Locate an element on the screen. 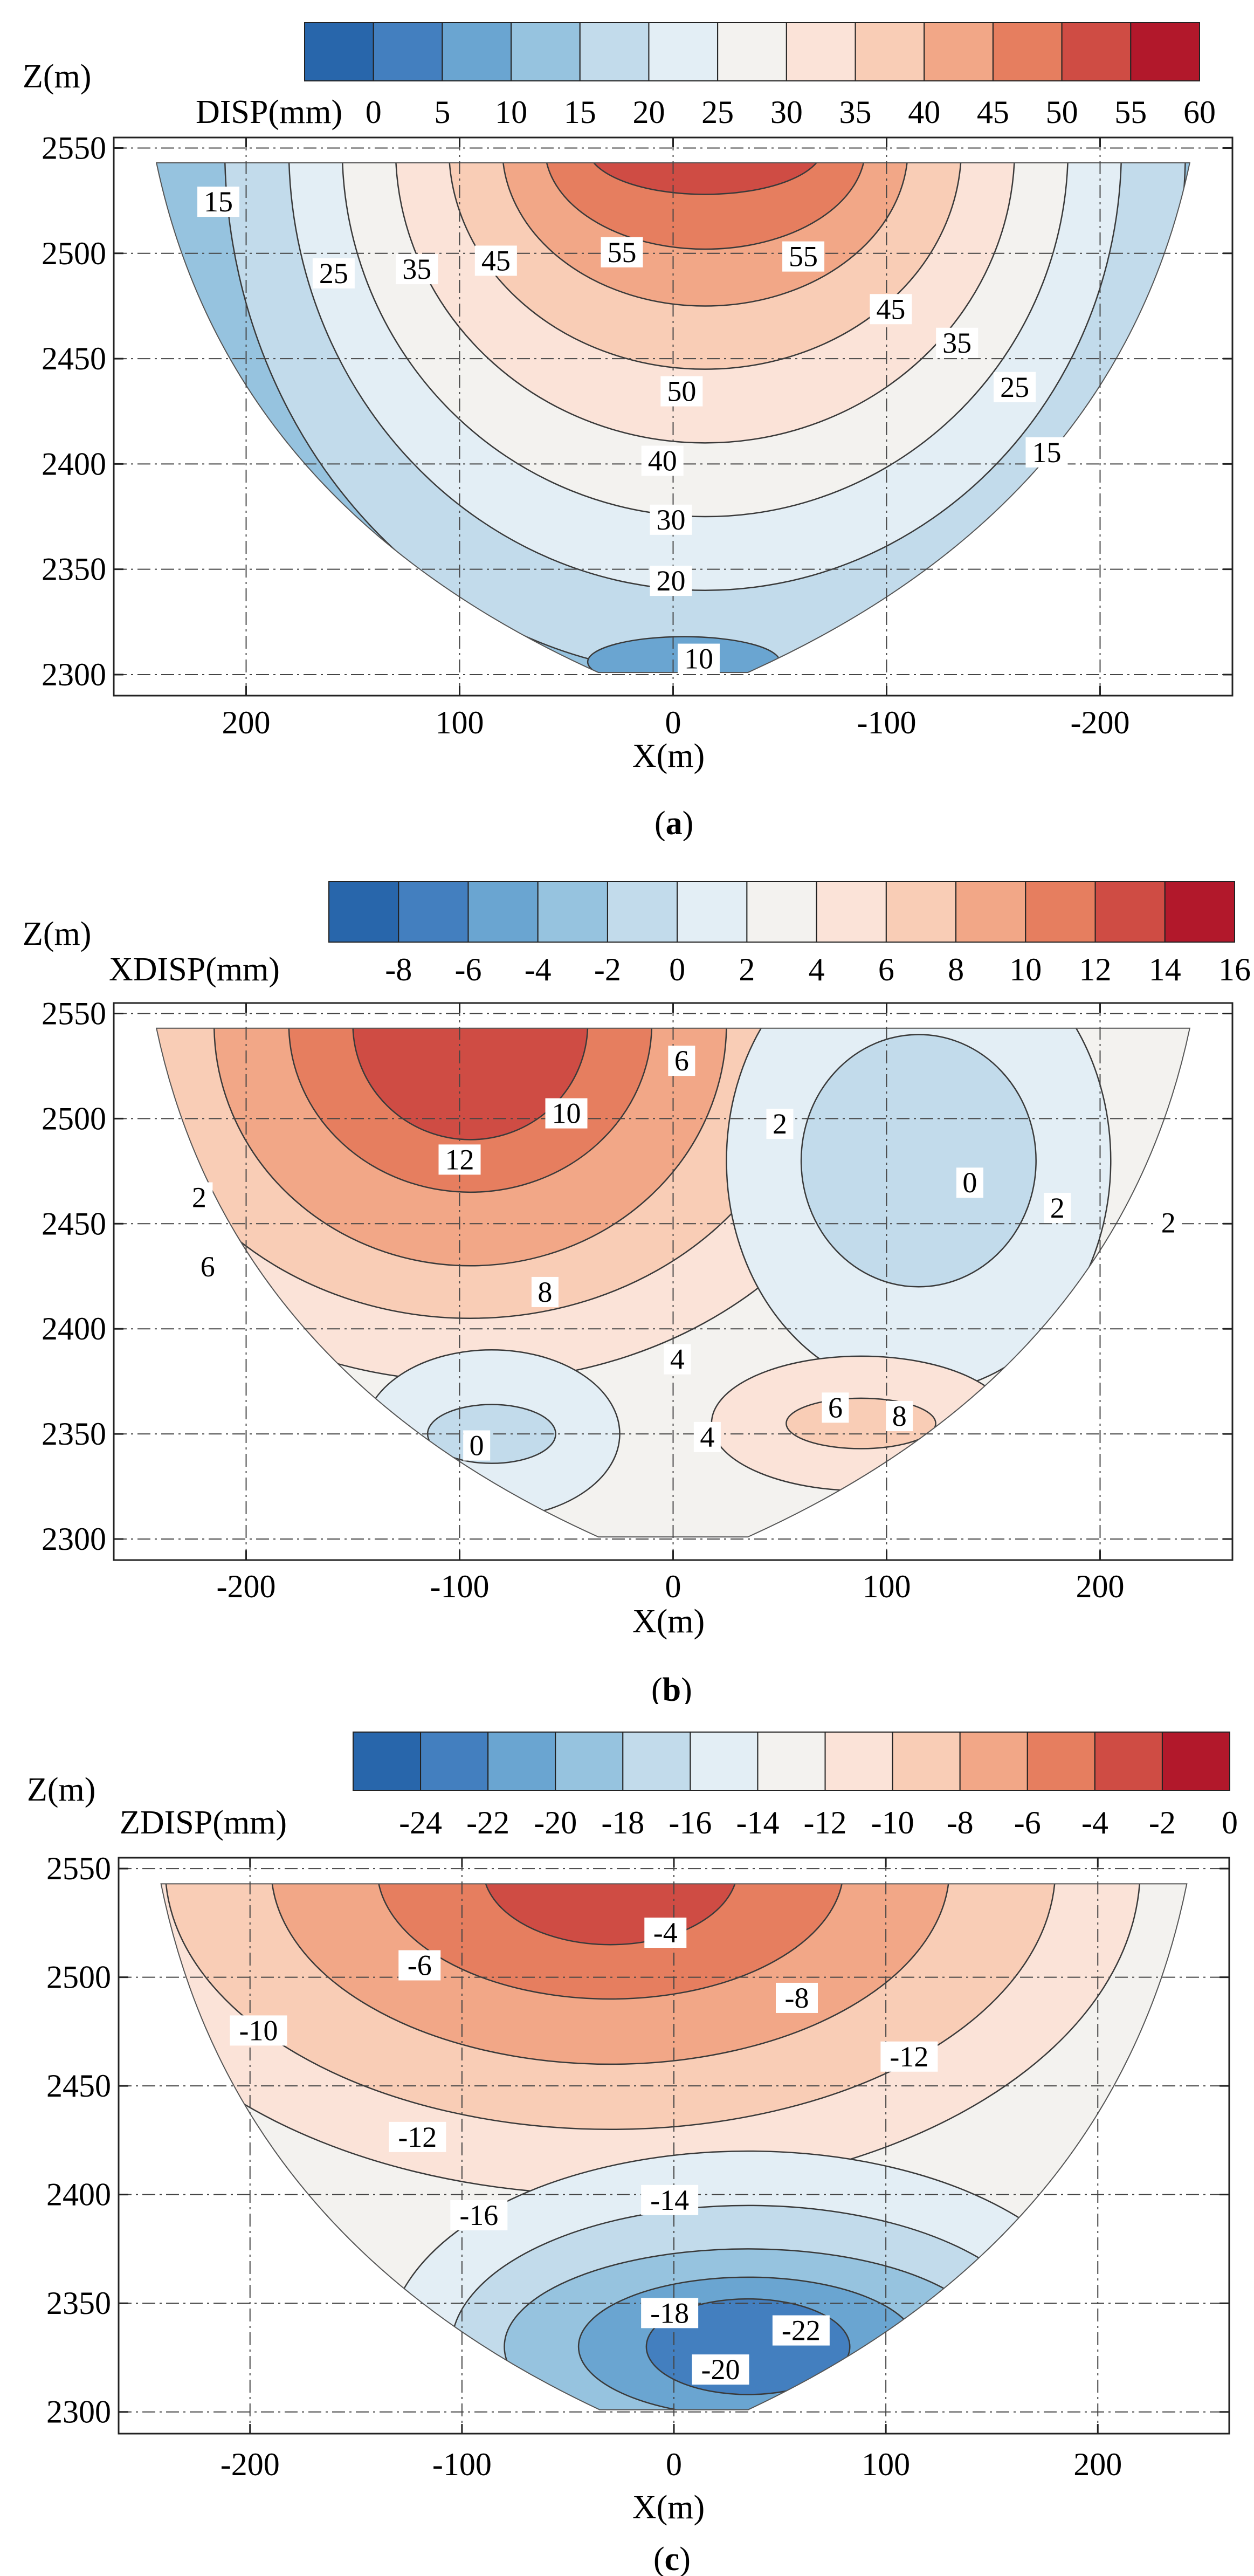 The image size is (1254, 2576). legend-tick-label: 16 is located at coordinates (1234, 969).